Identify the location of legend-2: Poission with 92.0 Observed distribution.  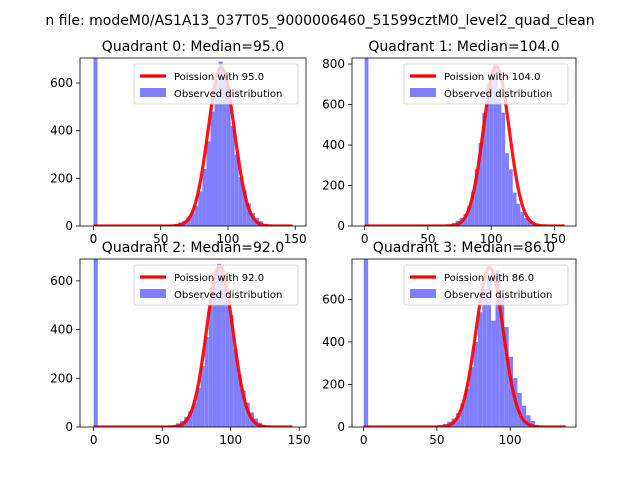
(216, 285).